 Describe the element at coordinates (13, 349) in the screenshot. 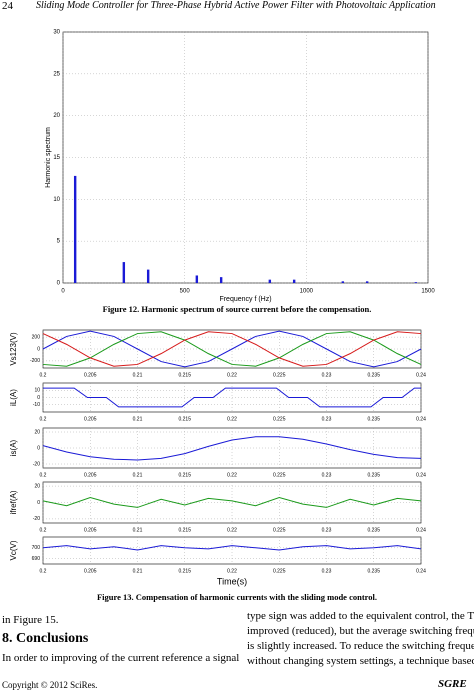

I see `y-axis-label: Vs123(V)` at that location.